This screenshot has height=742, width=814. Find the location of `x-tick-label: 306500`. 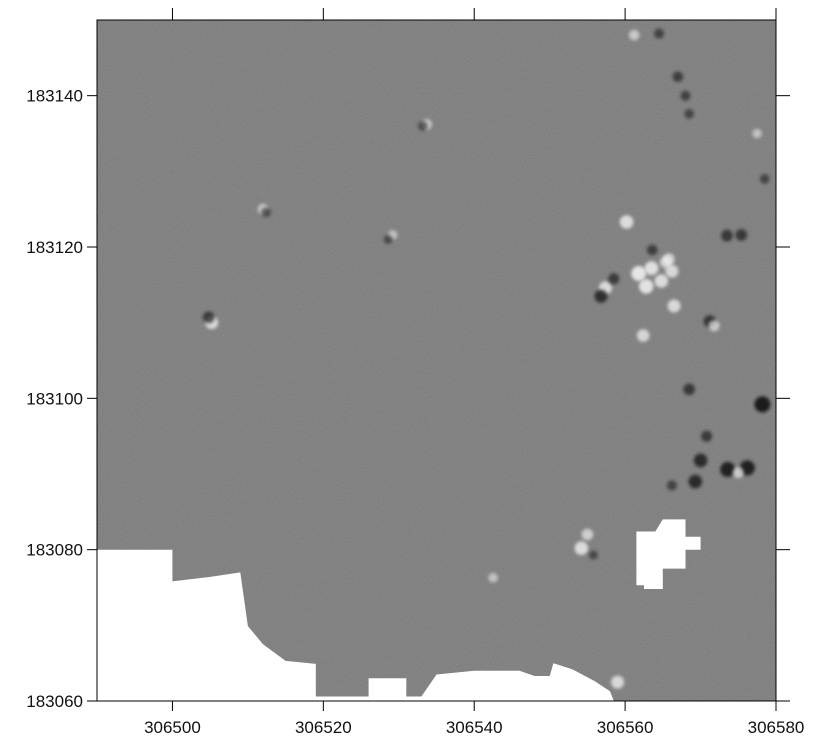

x-tick-label: 306500 is located at coordinates (172, 727).